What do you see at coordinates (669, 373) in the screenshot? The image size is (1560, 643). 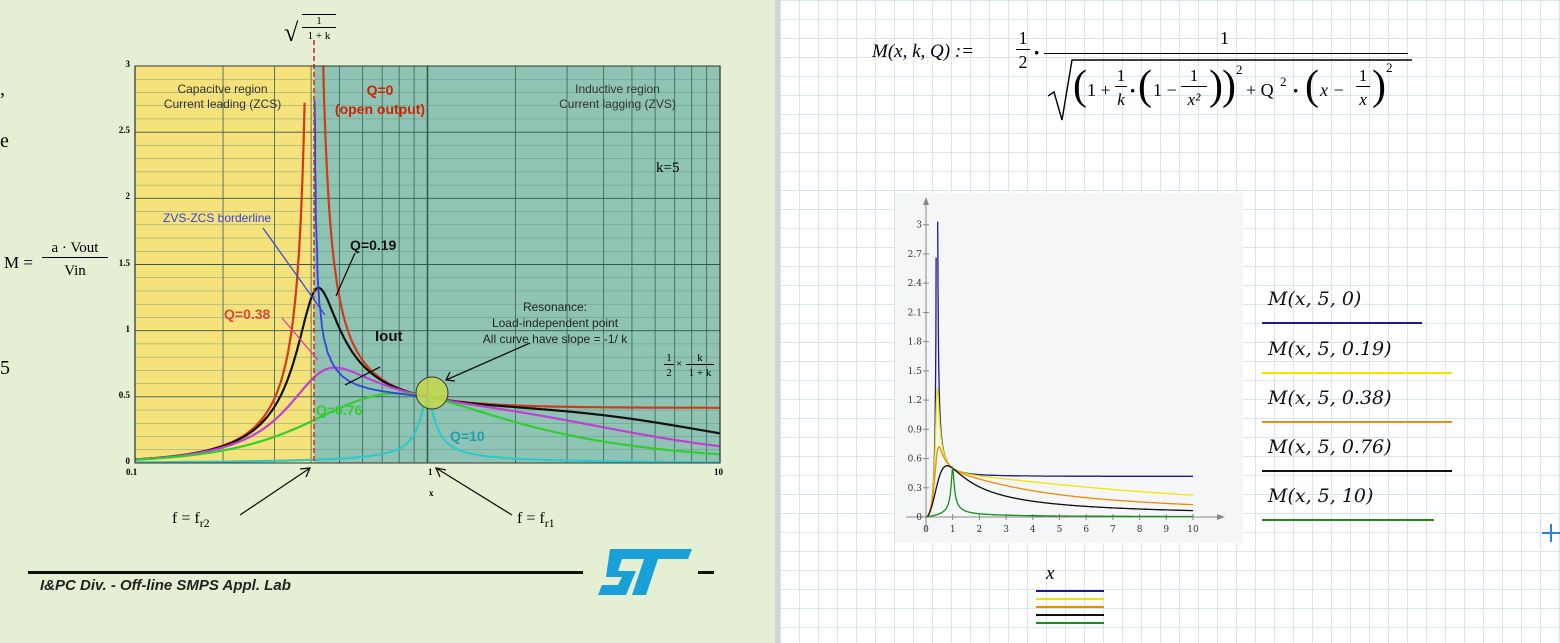 I see `frac-half-den: 2` at bounding box center [669, 373].